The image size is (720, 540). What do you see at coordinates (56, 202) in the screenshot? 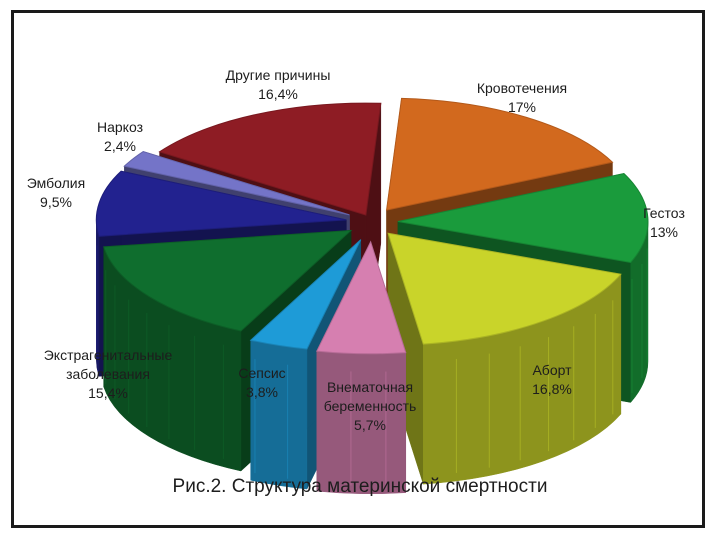
I see `slice-6-value-label: 9,5%` at bounding box center [56, 202].